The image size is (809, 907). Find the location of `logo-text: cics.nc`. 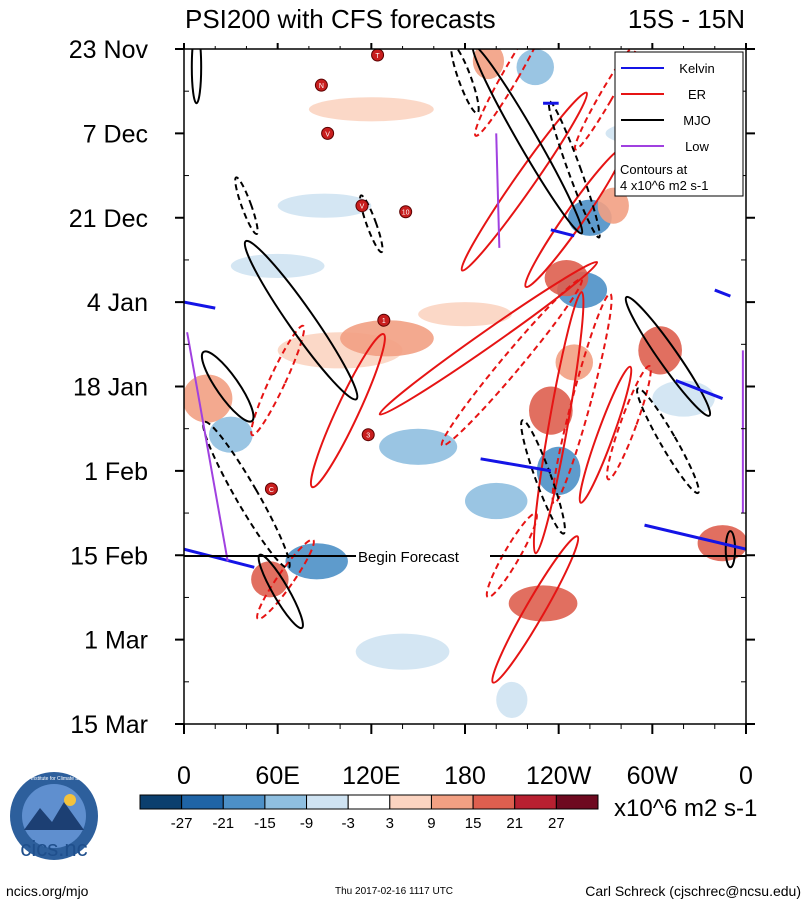

logo-text: cics.nc is located at coordinates (53, 848).